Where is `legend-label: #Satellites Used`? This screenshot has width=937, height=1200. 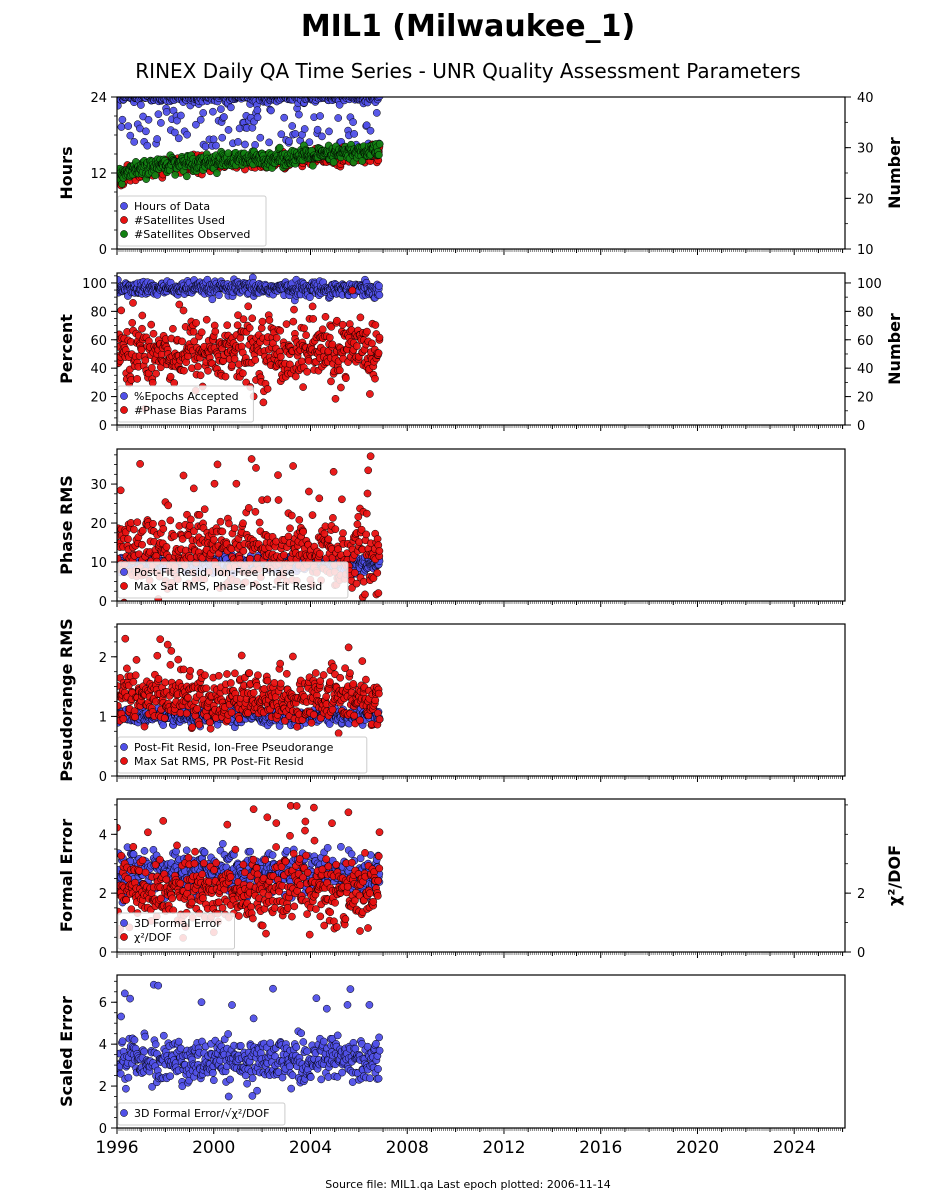
legend-label: #Satellites Used is located at coordinates (179, 220).